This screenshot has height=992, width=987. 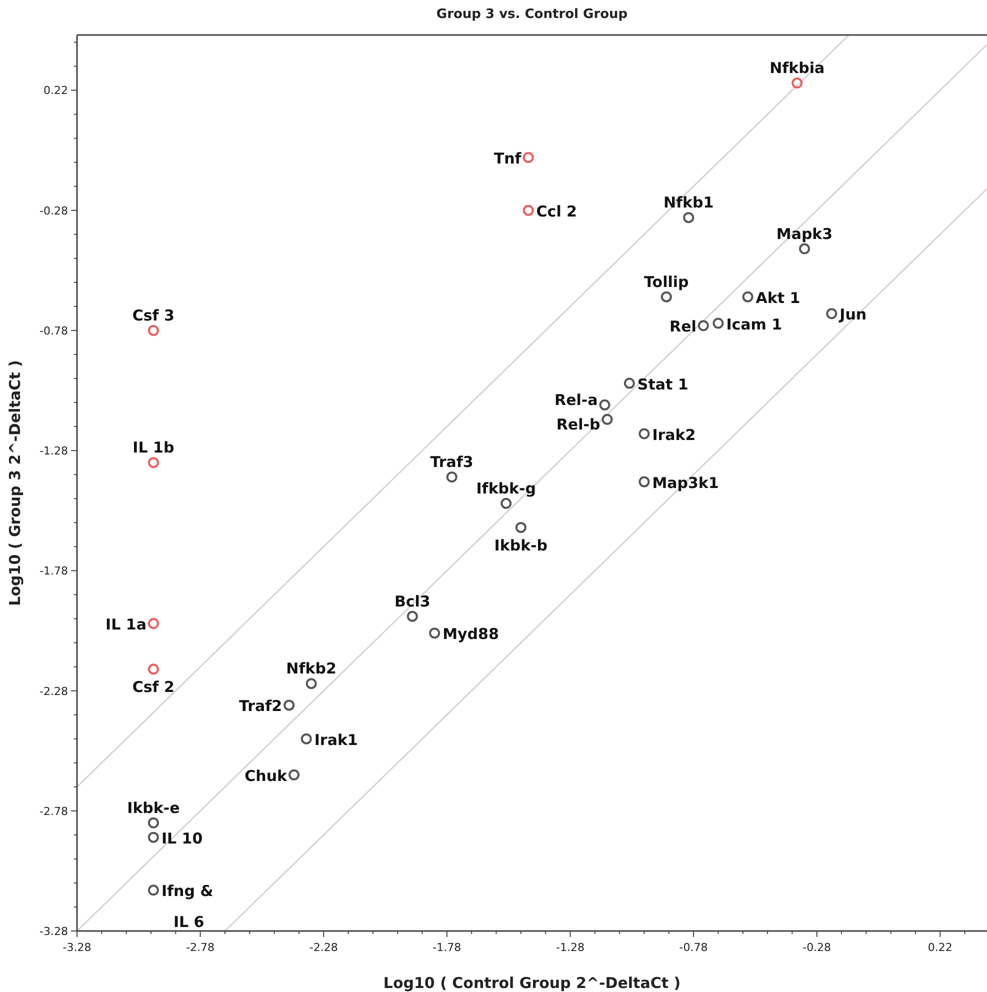 I want to click on annotation: Ifng & IL 6, so click(x=187, y=907).